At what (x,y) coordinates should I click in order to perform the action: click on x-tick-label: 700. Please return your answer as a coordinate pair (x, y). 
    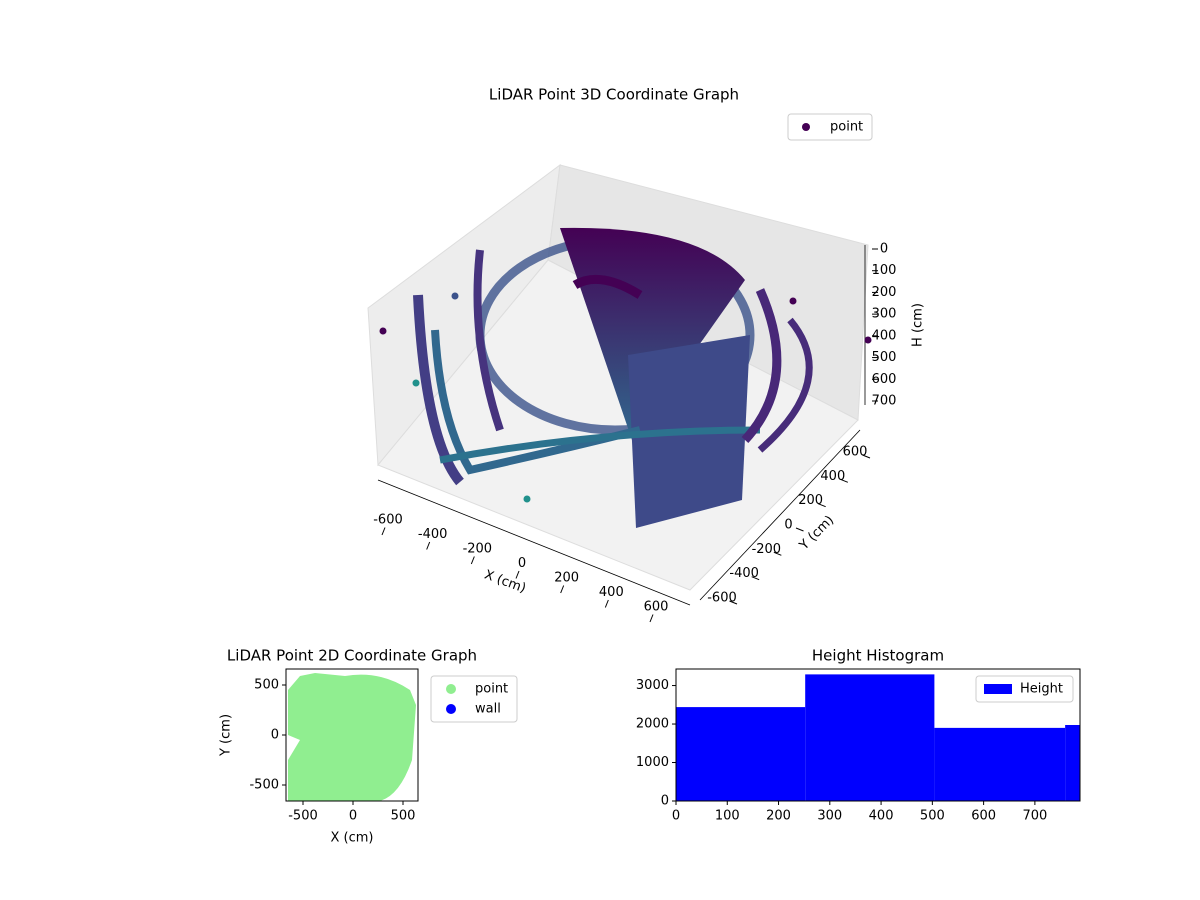
    Looking at the image, I should click on (1034, 816).